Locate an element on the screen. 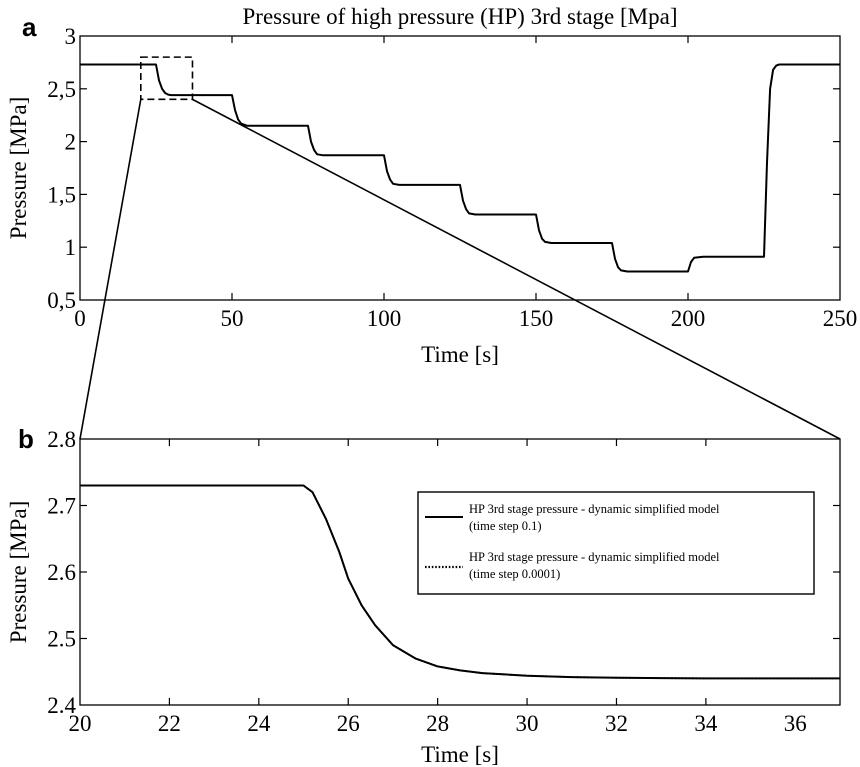 This screenshot has height=767, width=860. panel-a-letter: a is located at coordinates (29, 27).